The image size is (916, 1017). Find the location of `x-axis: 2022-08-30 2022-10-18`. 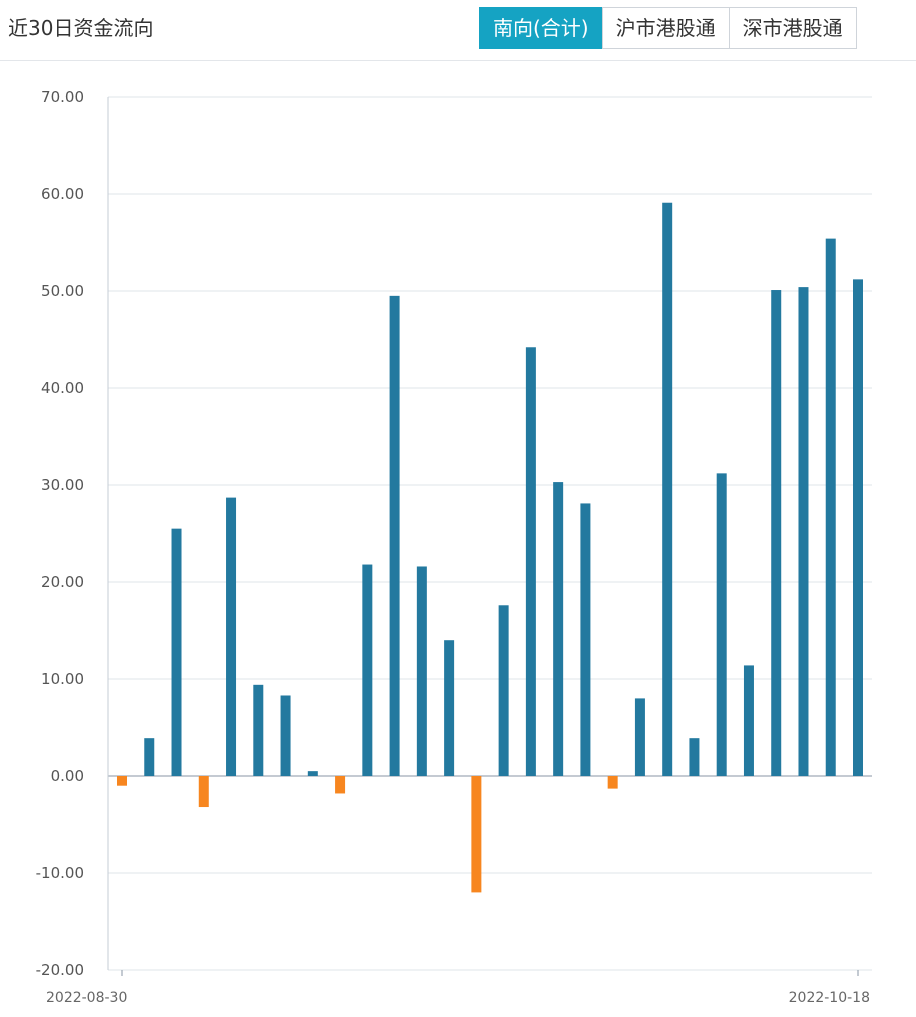

x-axis: 2022-08-30 2022-10-18 is located at coordinates (458, 988).